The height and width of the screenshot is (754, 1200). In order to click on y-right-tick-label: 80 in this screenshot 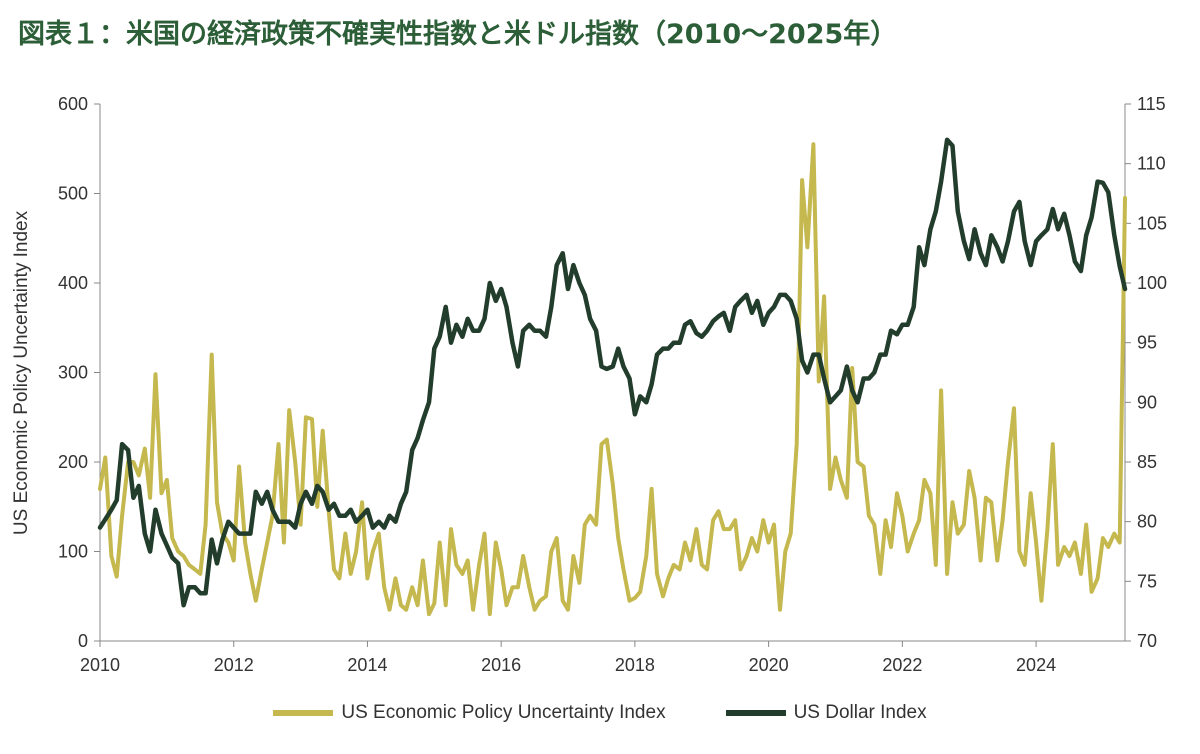, I will do `click(1147, 522)`.